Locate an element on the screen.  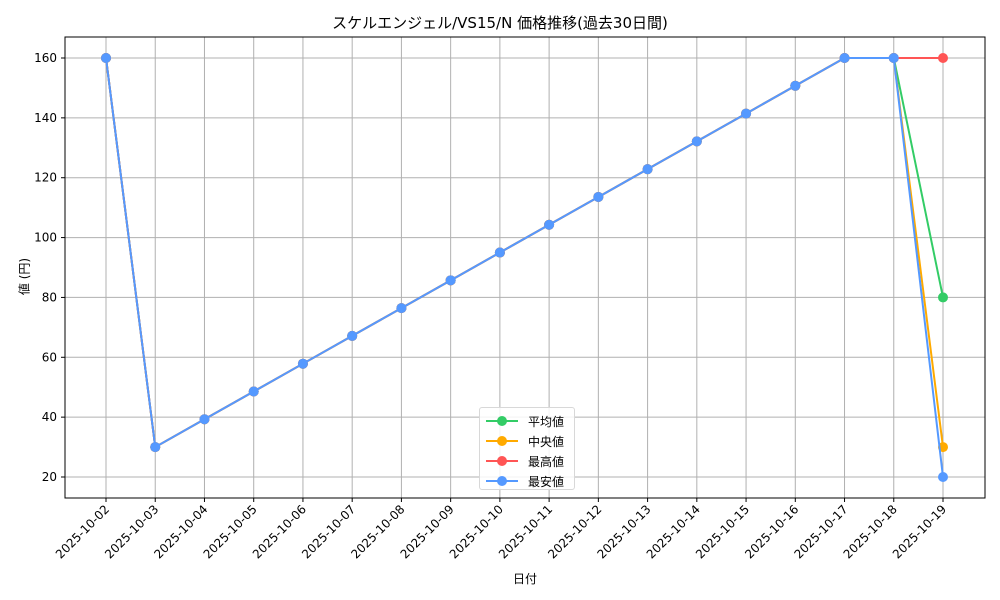
y-tick-label: 160 is located at coordinates (45, 58).